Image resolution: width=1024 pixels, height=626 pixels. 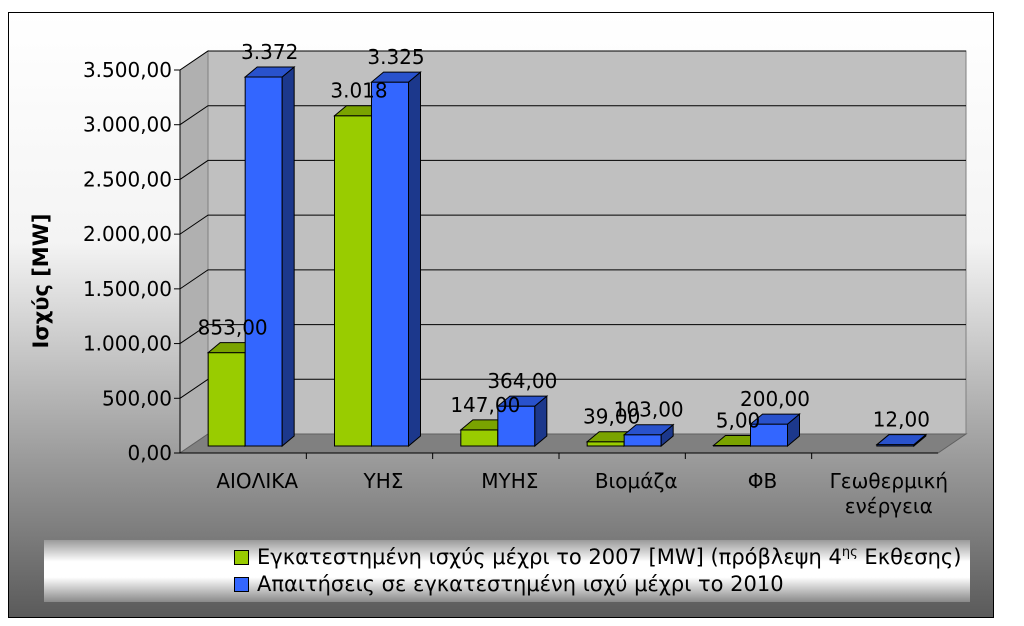 What do you see at coordinates (257, 481) in the screenshot?
I see `x-tick-label: ΑΙΟΛΙΚΑ` at bounding box center [257, 481].